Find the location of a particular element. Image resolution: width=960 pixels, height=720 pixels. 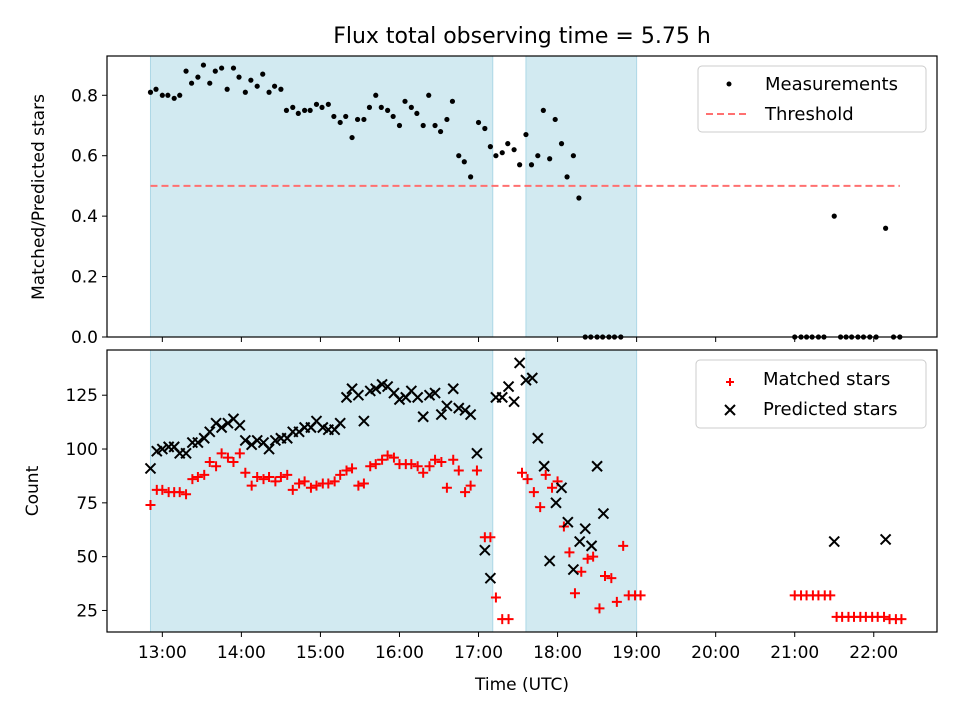

legend-matched-marker is located at coordinates (730, 382).